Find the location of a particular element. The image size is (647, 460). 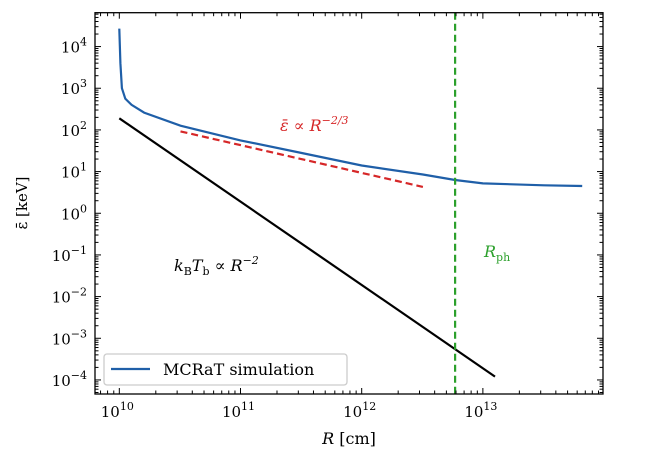

legend: MCRaT simulation is located at coordinates (225, 369).